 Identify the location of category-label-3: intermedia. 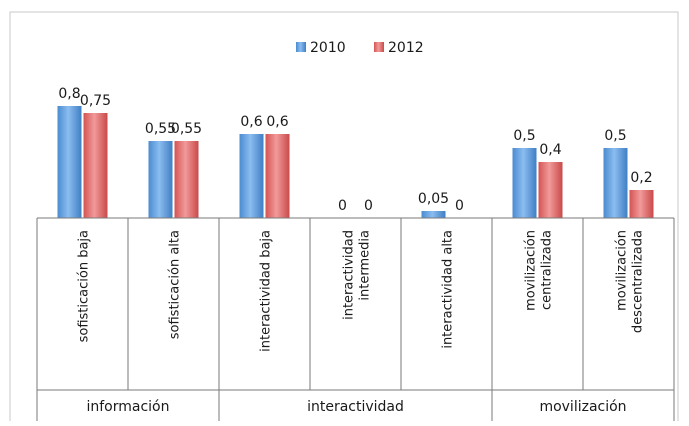
(365, 265).